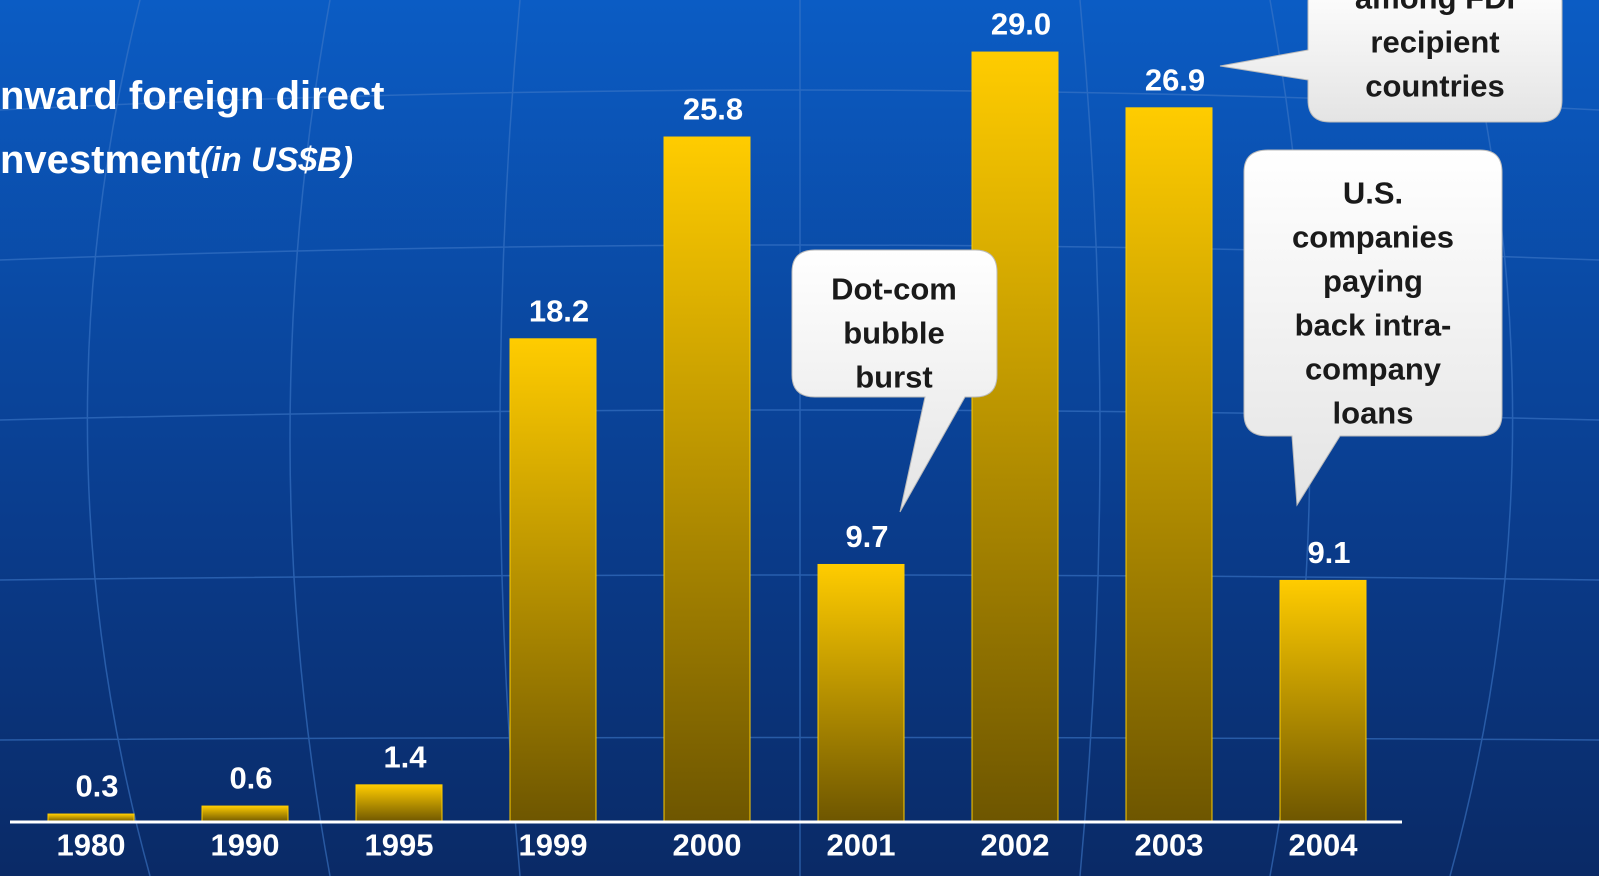 Image resolution: width=1599 pixels, height=876 pixels. I want to click on chart-title: nvestment, so click(100, 160).